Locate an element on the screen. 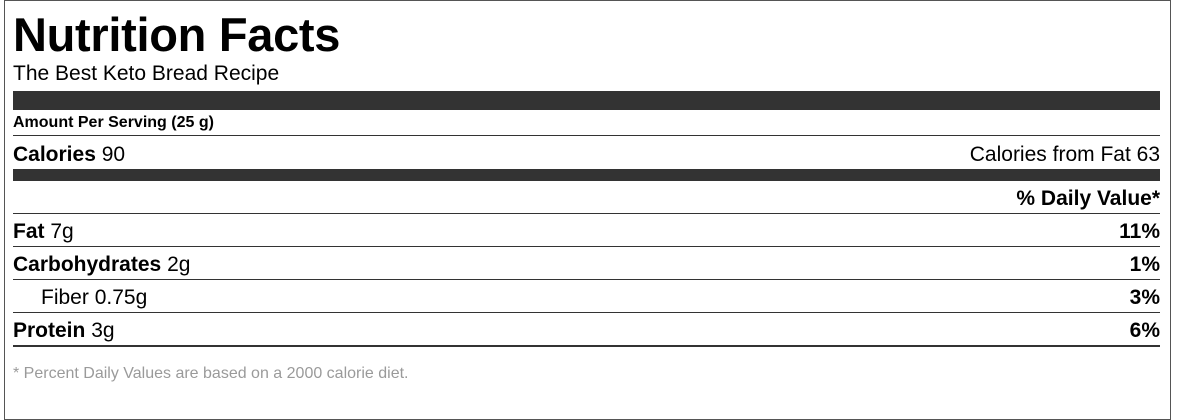 The height and width of the screenshot is (420, 1180). calories-row: Calories 90 Calories from Fat 63 is located at coordinates (586, 152).